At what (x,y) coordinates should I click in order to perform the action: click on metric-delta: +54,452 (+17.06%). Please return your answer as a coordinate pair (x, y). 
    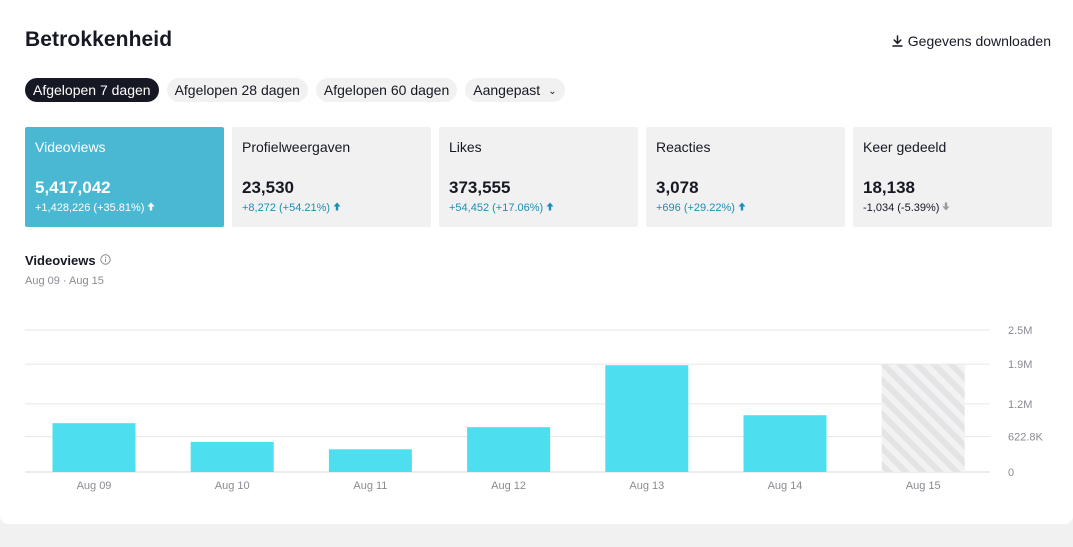
    Looking at the image, I should click on (501, 208).